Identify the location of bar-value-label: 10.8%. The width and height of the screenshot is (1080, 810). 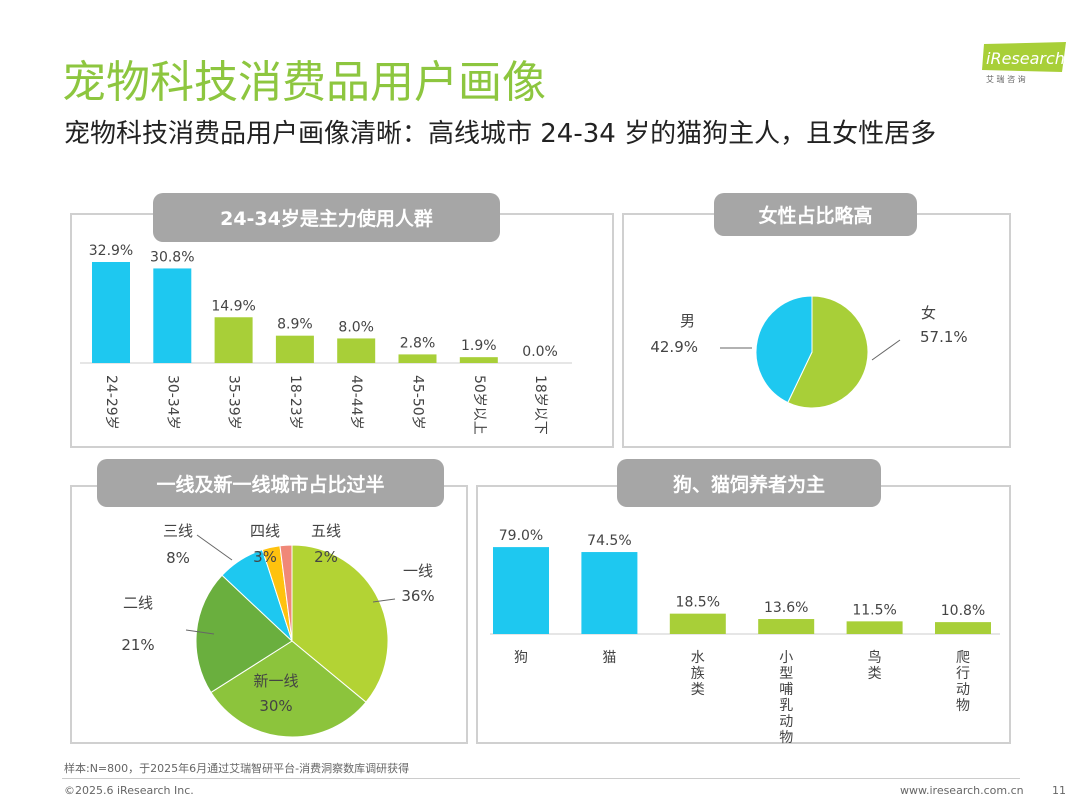
(963, 611).